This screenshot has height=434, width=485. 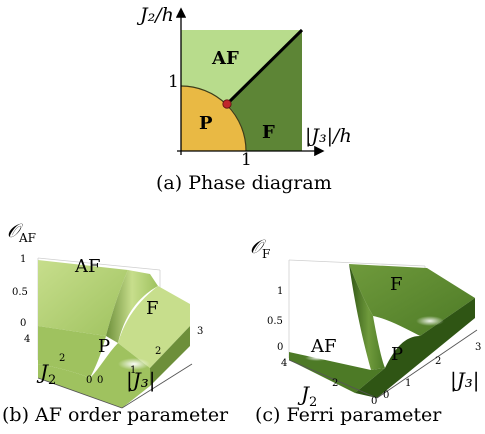 What do you see at coordinates (27, 237) in the screenshot?
I see `z-axis-subscript: AF` at bounding box center [27, 237].